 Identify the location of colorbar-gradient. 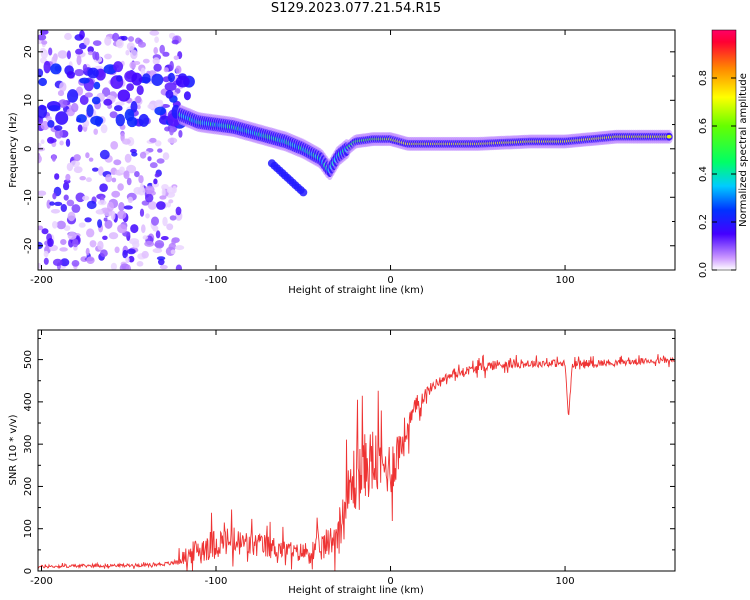
(724, 150).